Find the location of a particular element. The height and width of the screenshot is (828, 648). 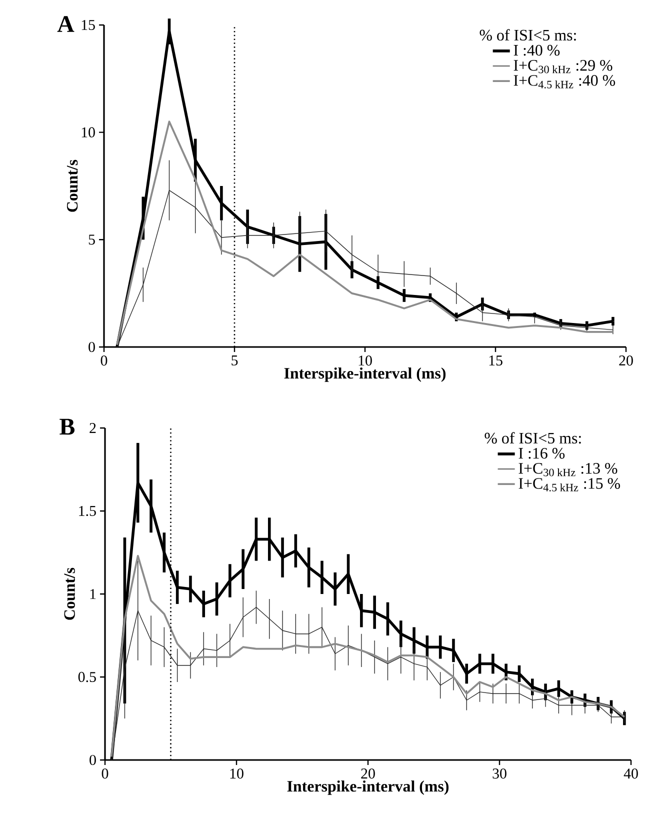

x-tick-label: 30 is located at coordinates (499, 773).